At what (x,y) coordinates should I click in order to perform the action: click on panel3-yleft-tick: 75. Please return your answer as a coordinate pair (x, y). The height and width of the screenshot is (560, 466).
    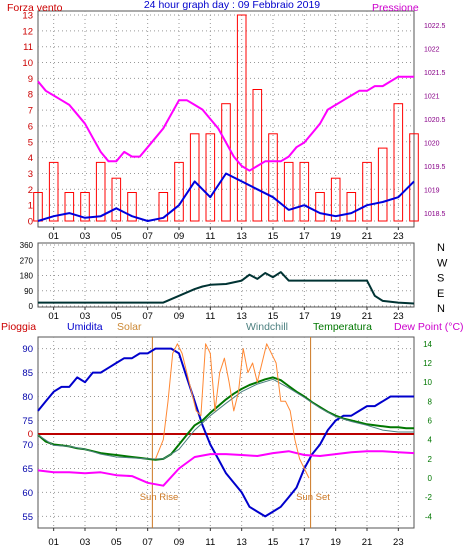
    Looking at the image, I should click on (27, 421).